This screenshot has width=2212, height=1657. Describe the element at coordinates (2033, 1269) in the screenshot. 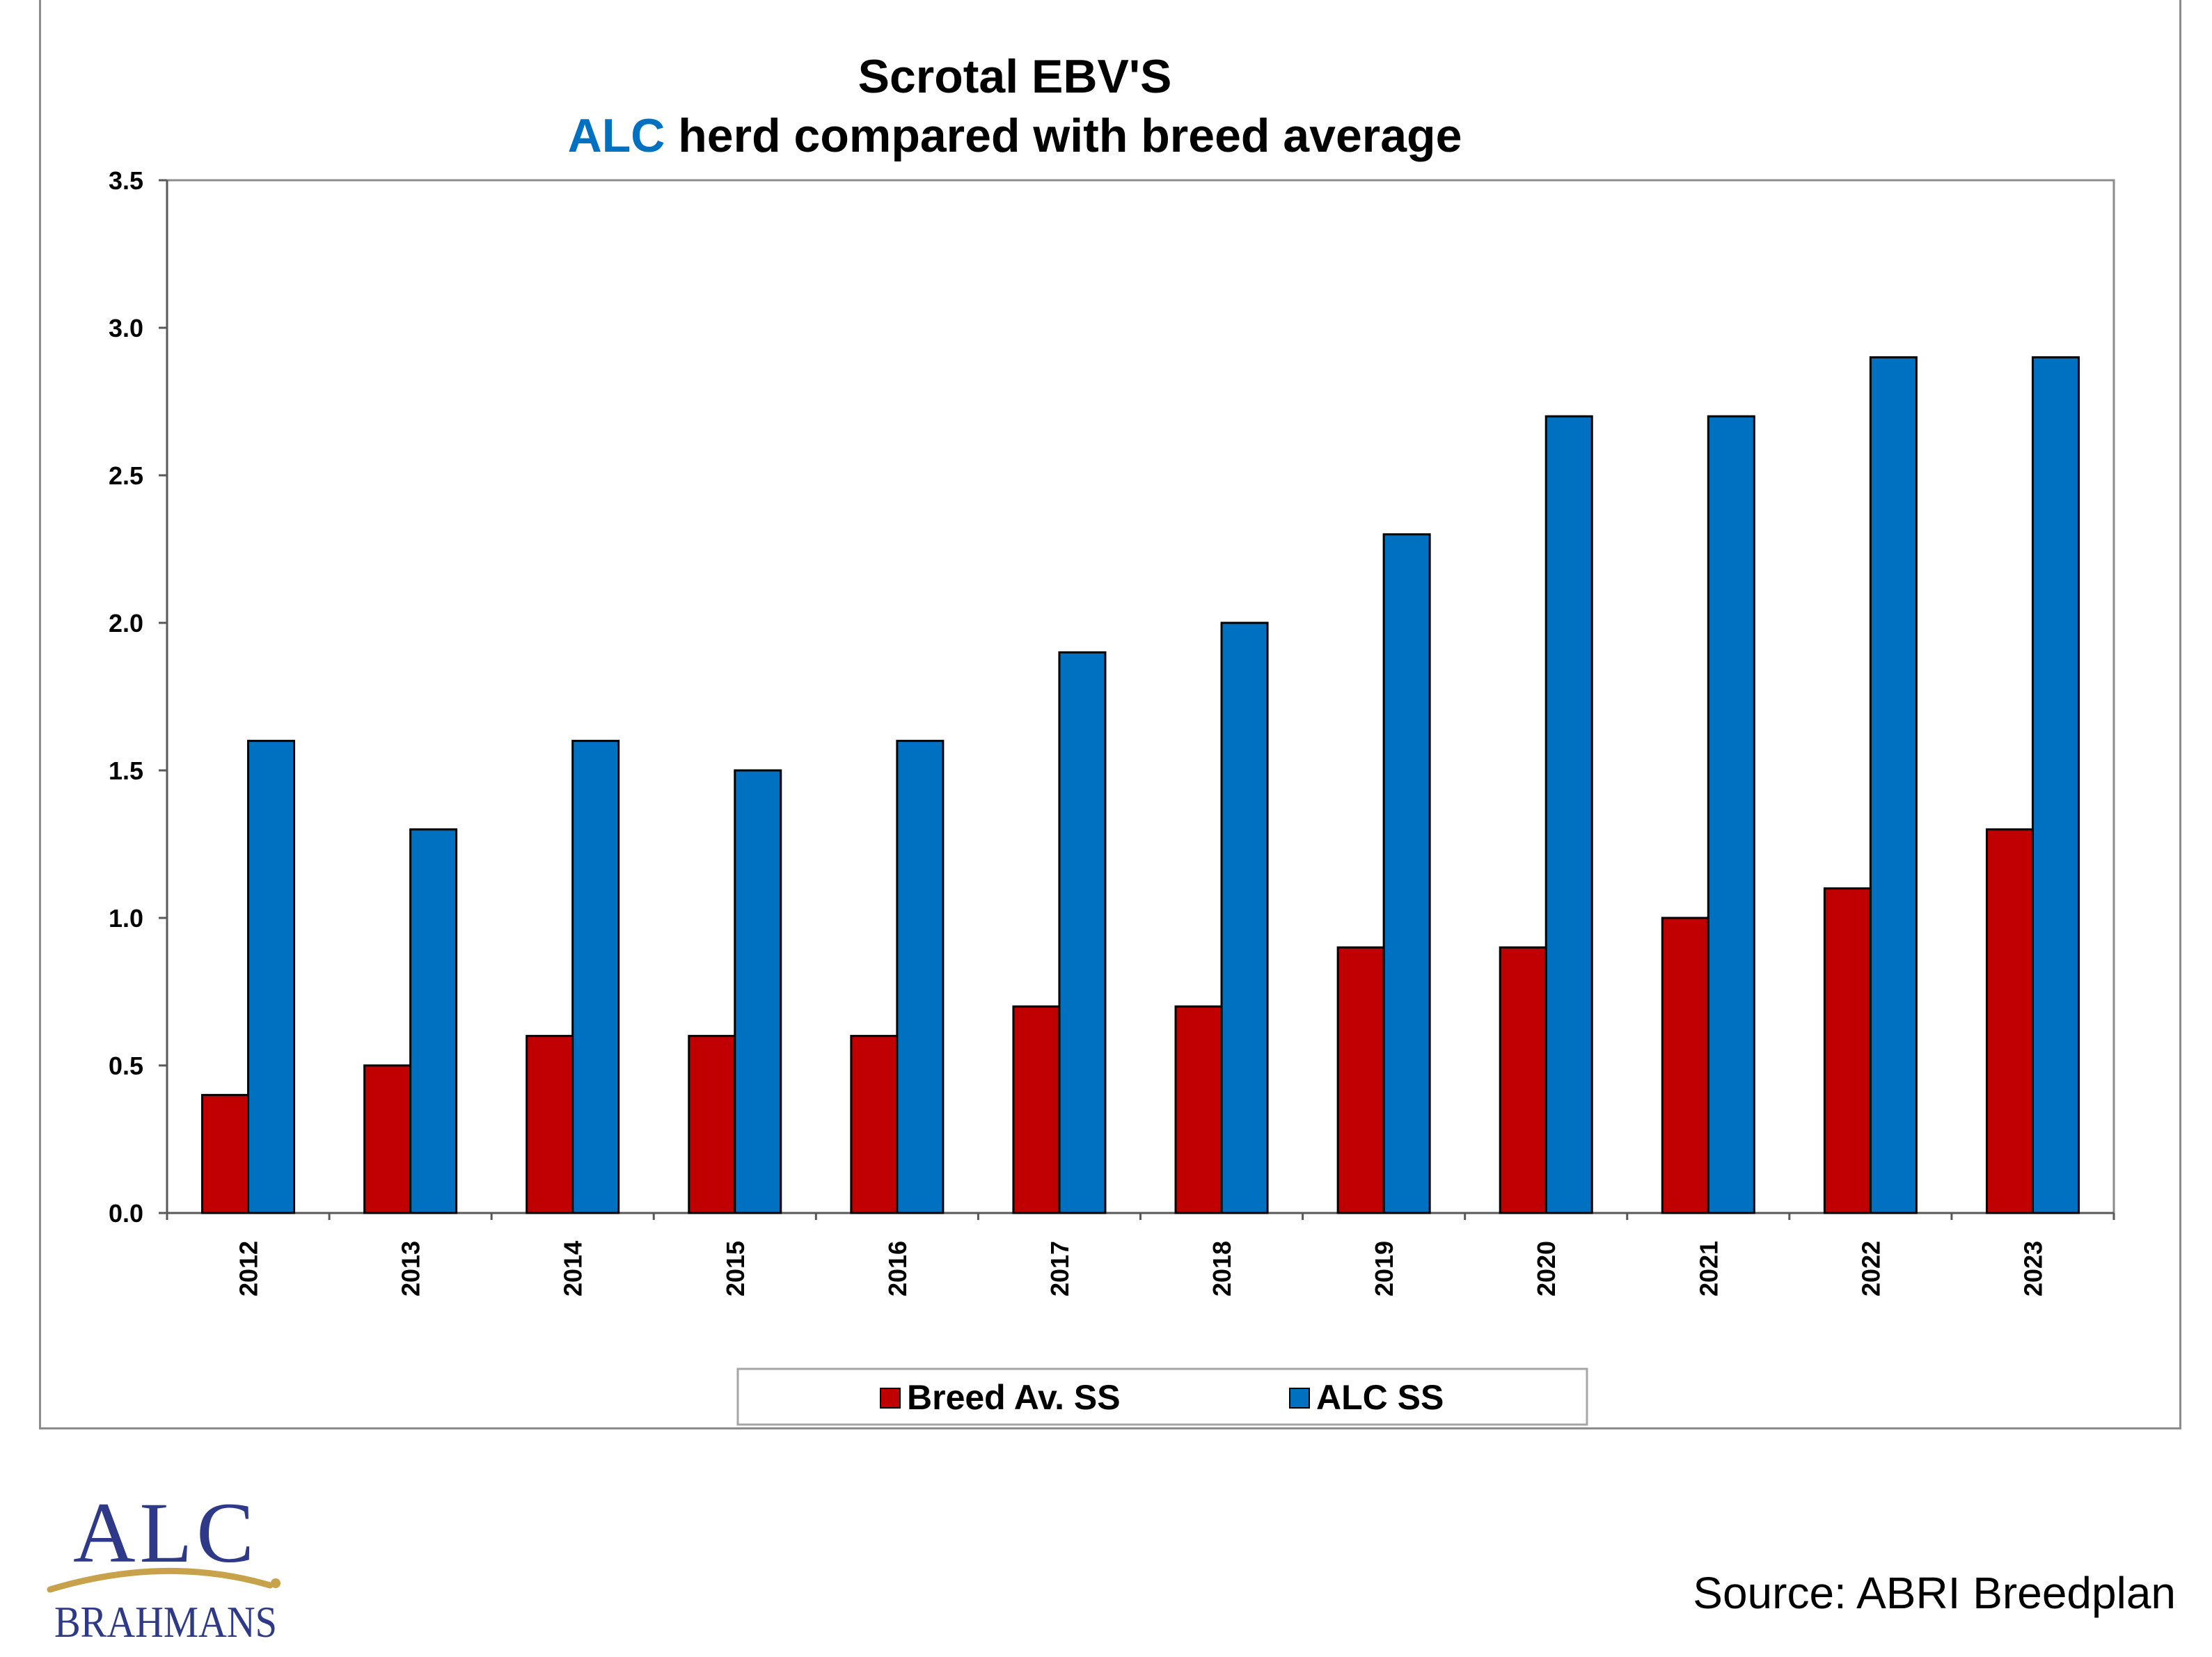

I see `x-tick-label: 2023` at that location.